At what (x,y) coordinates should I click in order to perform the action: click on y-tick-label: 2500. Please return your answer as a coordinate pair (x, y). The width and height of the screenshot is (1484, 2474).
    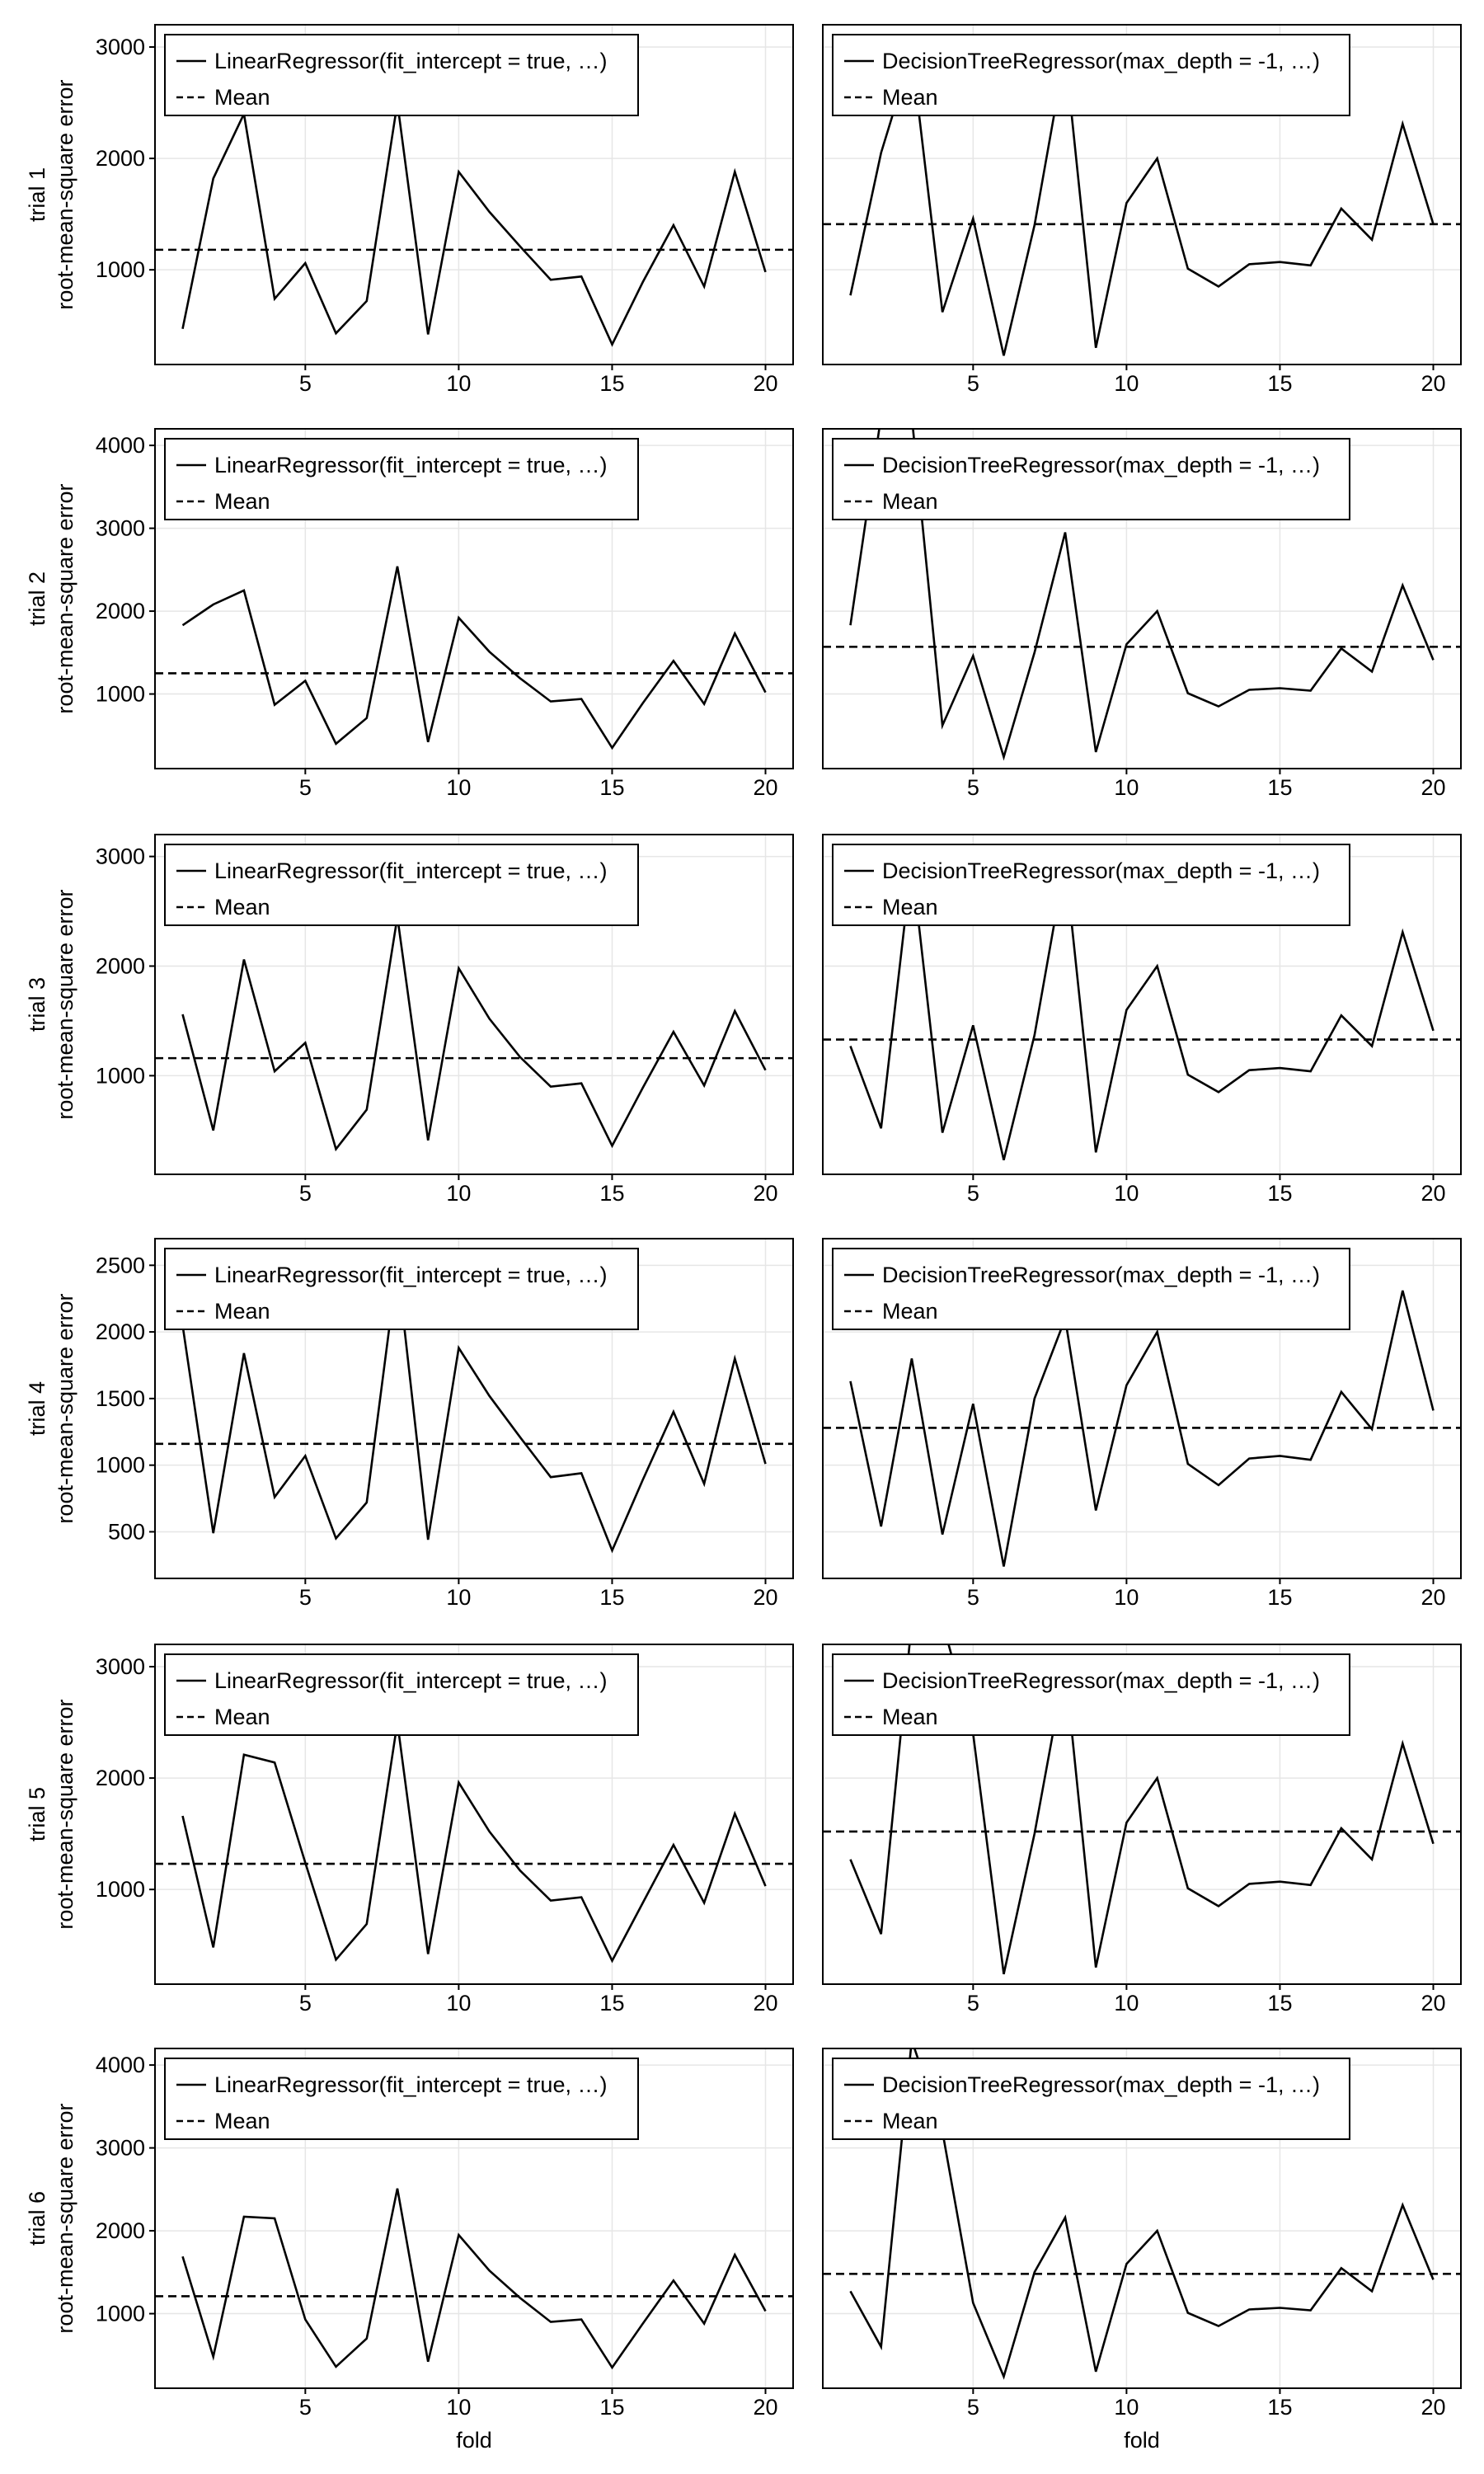
    Looking at the image, I should click on (120, 1265).